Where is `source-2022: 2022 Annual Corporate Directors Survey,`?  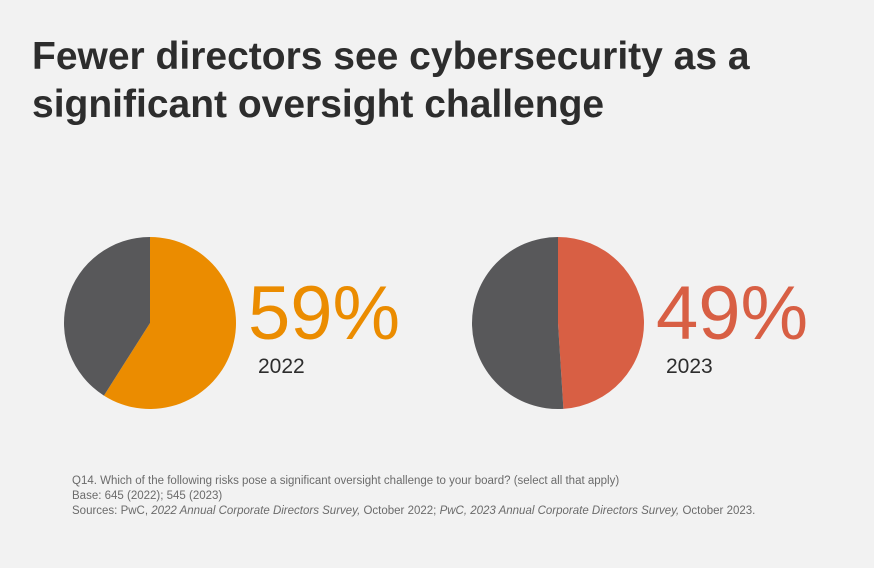
source-2022: 2022 Annual Corporate Directors Survey, is located at coordinates (256, 511).